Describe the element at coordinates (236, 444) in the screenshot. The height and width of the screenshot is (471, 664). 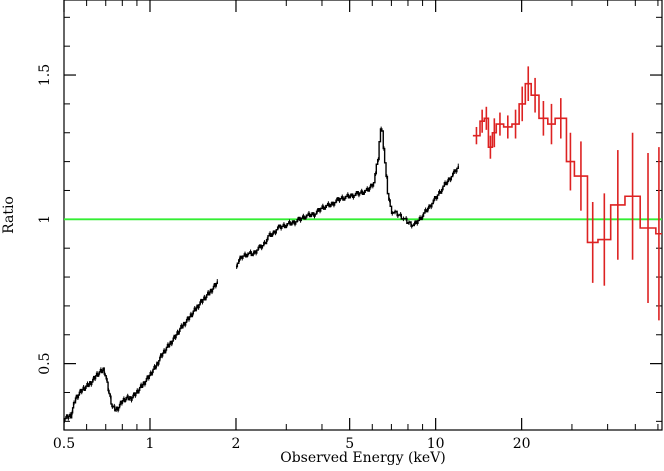
I see `x-tick-label: 2` at that location.